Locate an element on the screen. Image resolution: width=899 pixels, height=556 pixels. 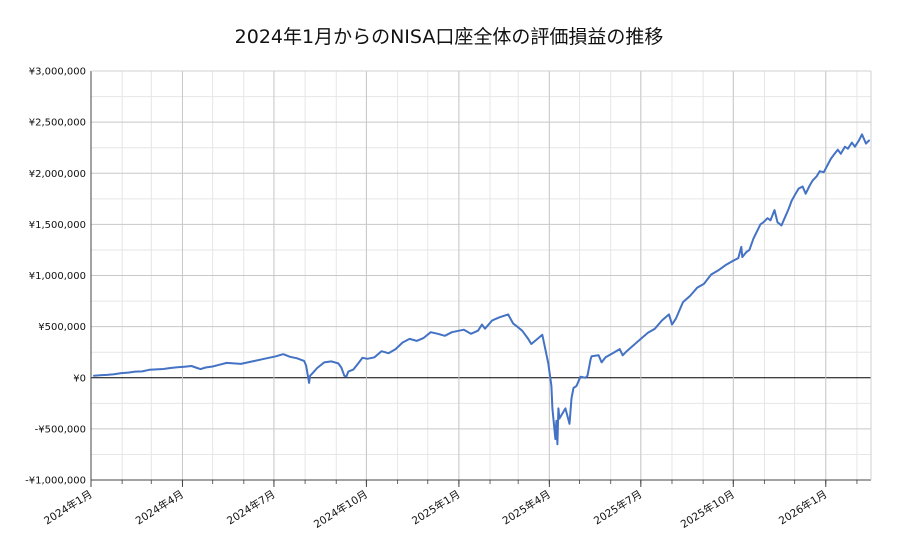
x-tick-label: 2024年1月 is located at coordinates (68, 508).